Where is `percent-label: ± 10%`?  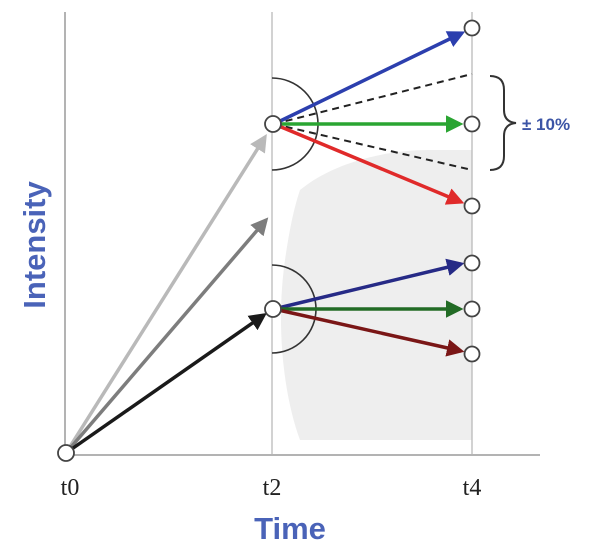 percent-label: ± 10% is located at coordinates (546, 124).